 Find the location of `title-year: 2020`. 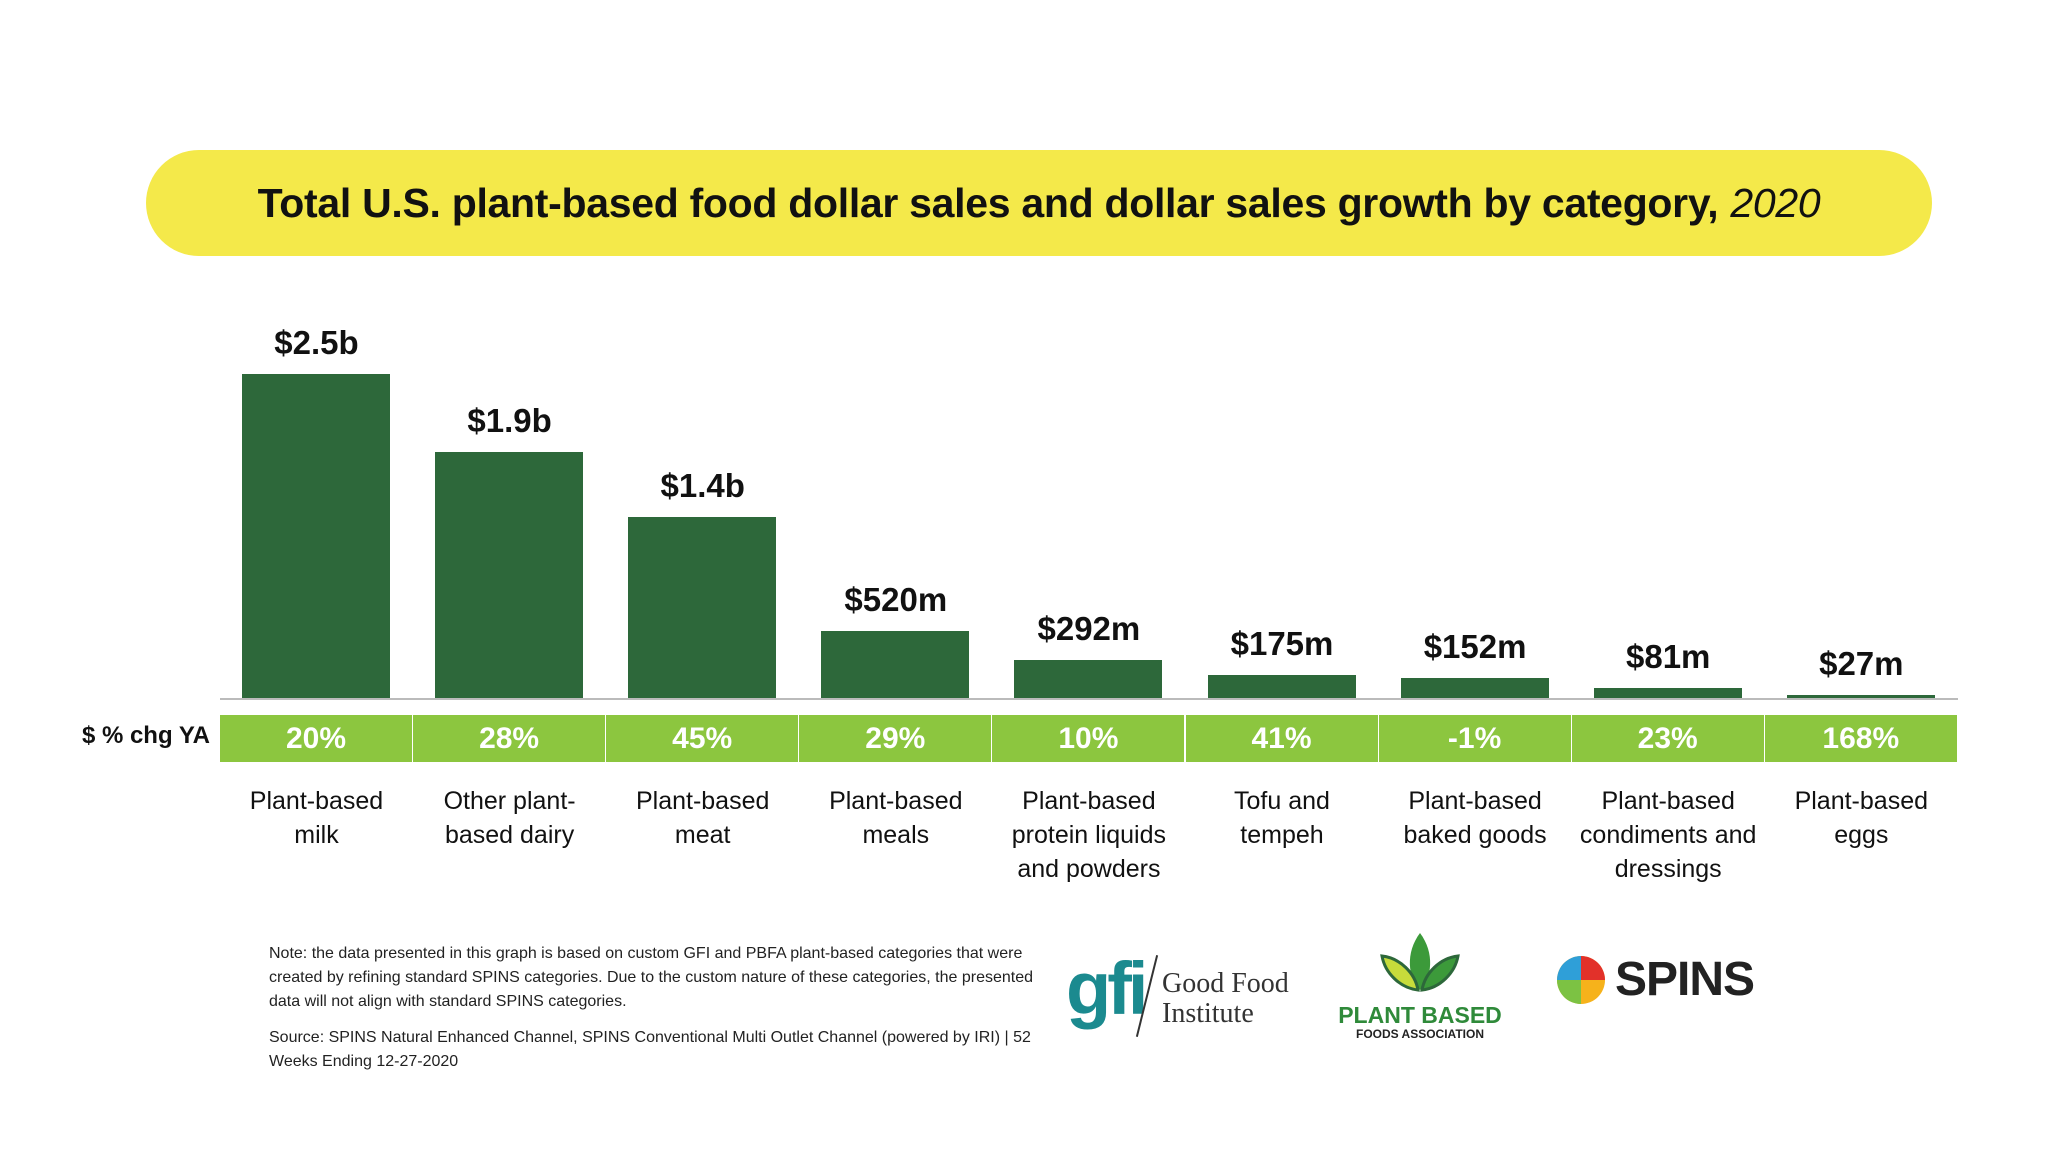

title-year: 2020 is located at coordinates (1775, 202).